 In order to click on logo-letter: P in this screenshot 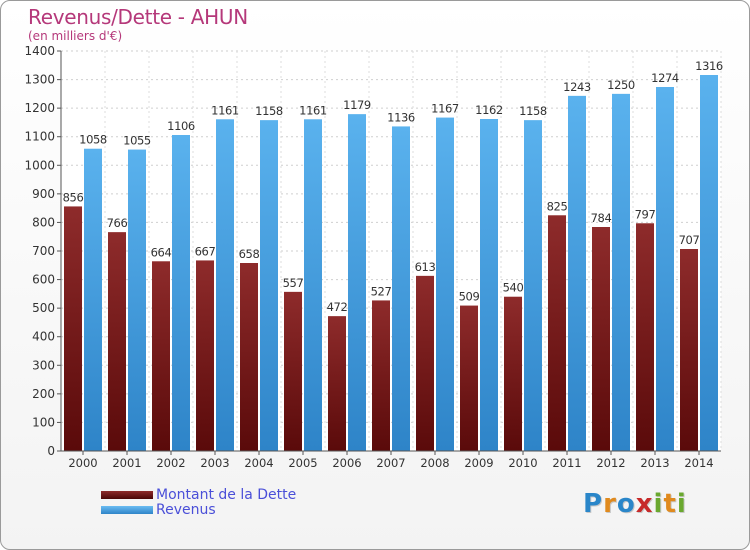, I will do `click(593, 504)`.